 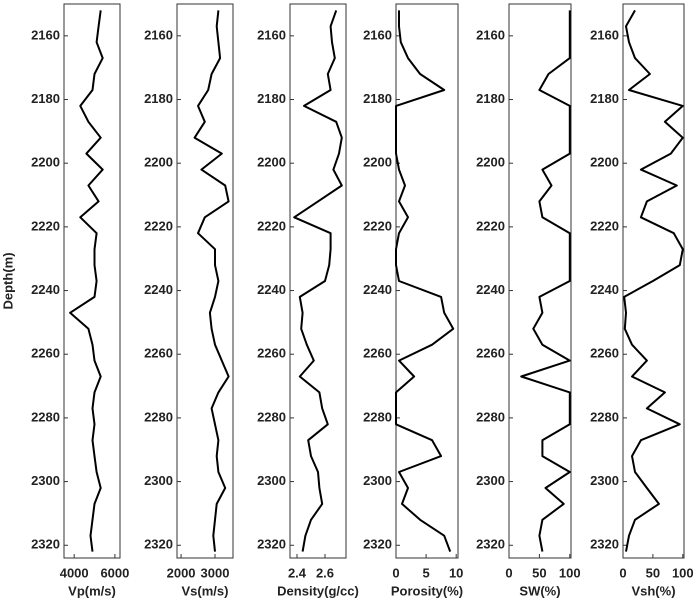 I want to click on y-axis-label: Depth(m), so click(x=7, y=280).